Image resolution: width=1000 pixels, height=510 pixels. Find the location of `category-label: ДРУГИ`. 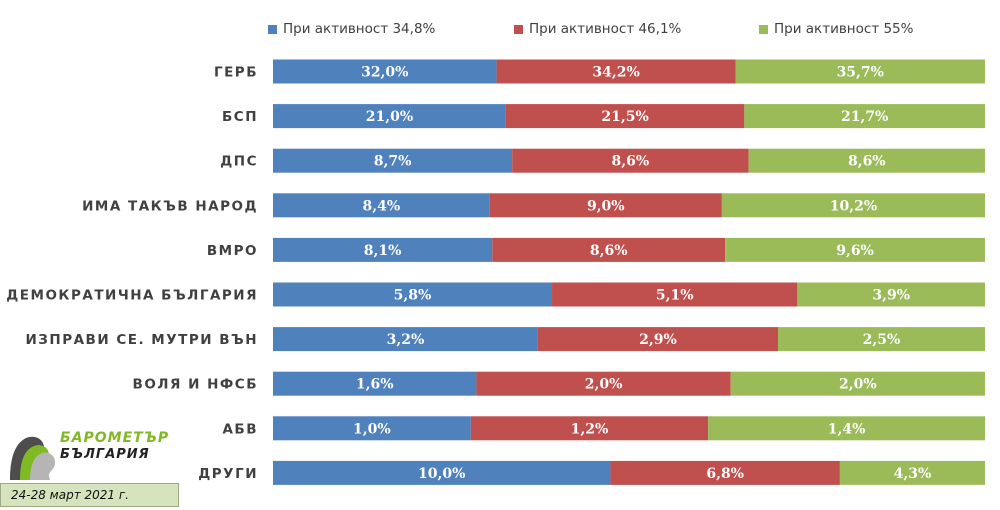

category-label: ДРУГИ is located at coordinates (228, 474).